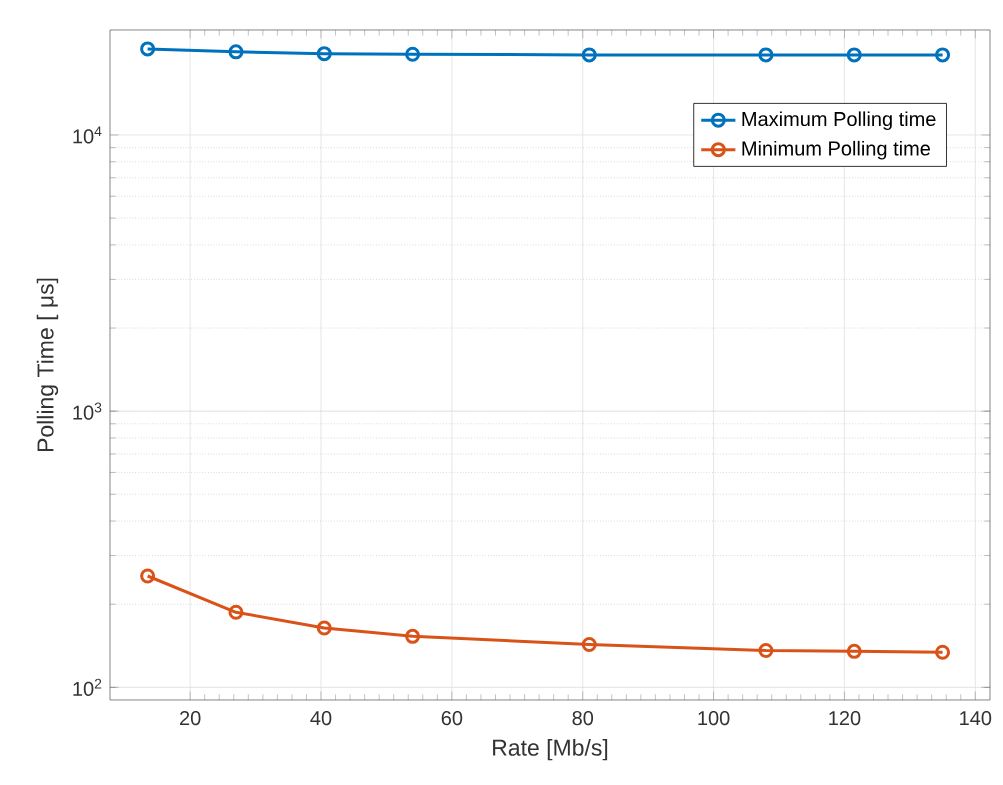 This screenshot has height=785, width=1003. Describe the element at coordinates (87, 687) in the screenshot. I see `y-tick-label: 10$^{2}$` at that location.